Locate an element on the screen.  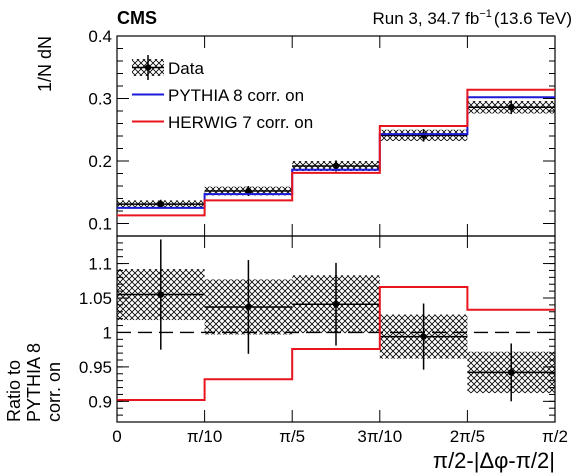
legend-entry-pythia: PYTHIA 8 corr. on is located at coordinates (218, 95).